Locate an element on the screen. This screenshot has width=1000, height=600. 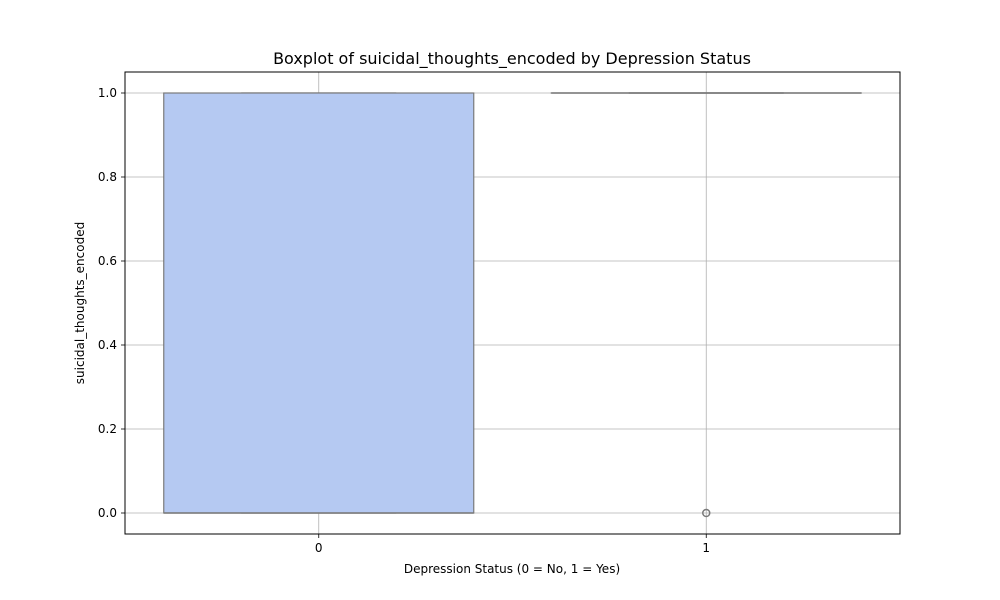
y-tick-label: 0.6 is located at coordinates (107, 261).